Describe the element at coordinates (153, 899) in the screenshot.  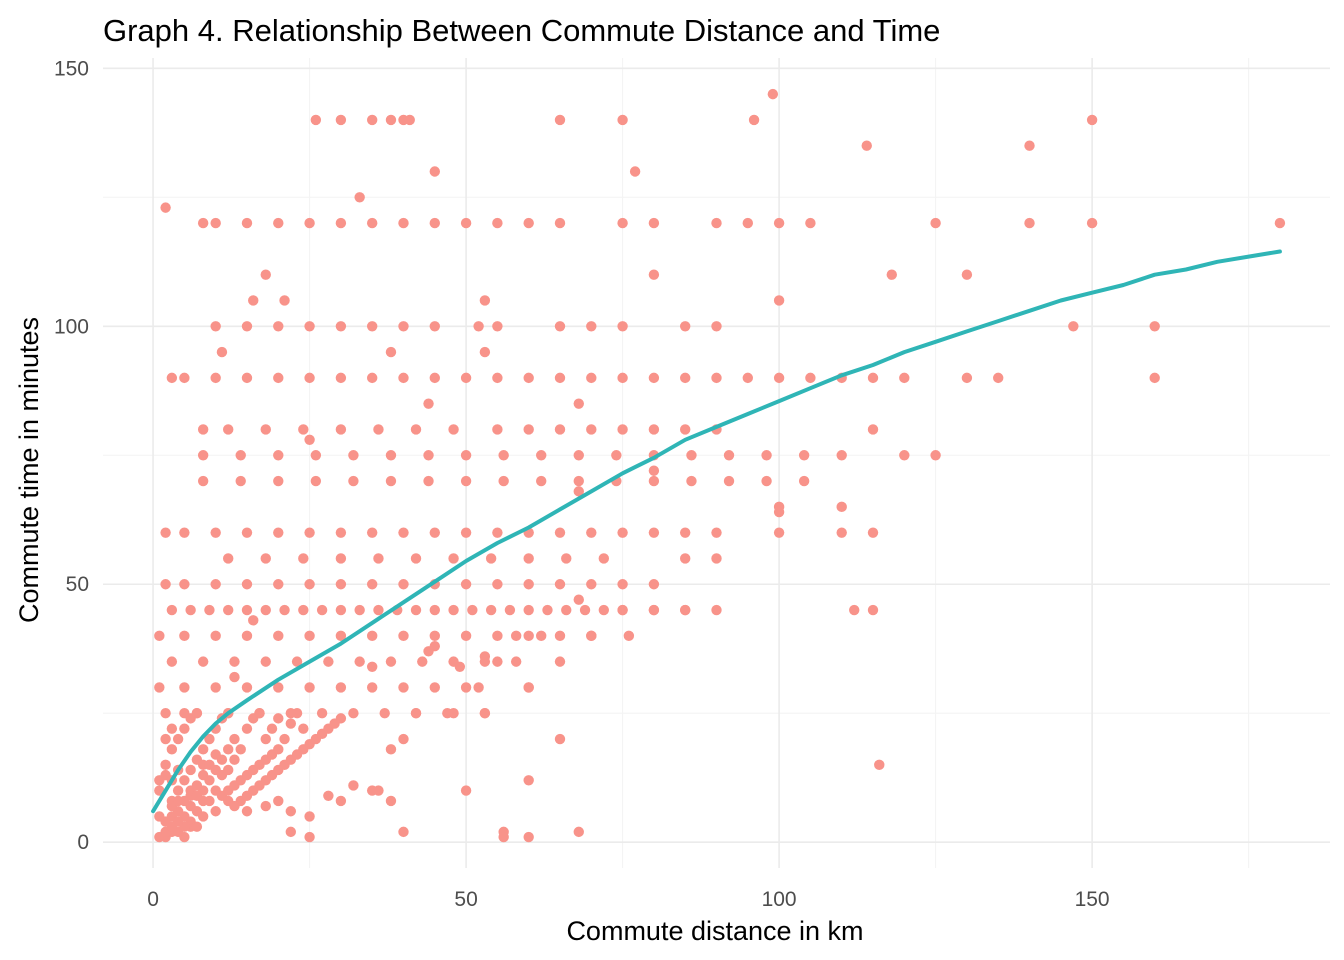
I see `x-tick-label: 0` at that location.